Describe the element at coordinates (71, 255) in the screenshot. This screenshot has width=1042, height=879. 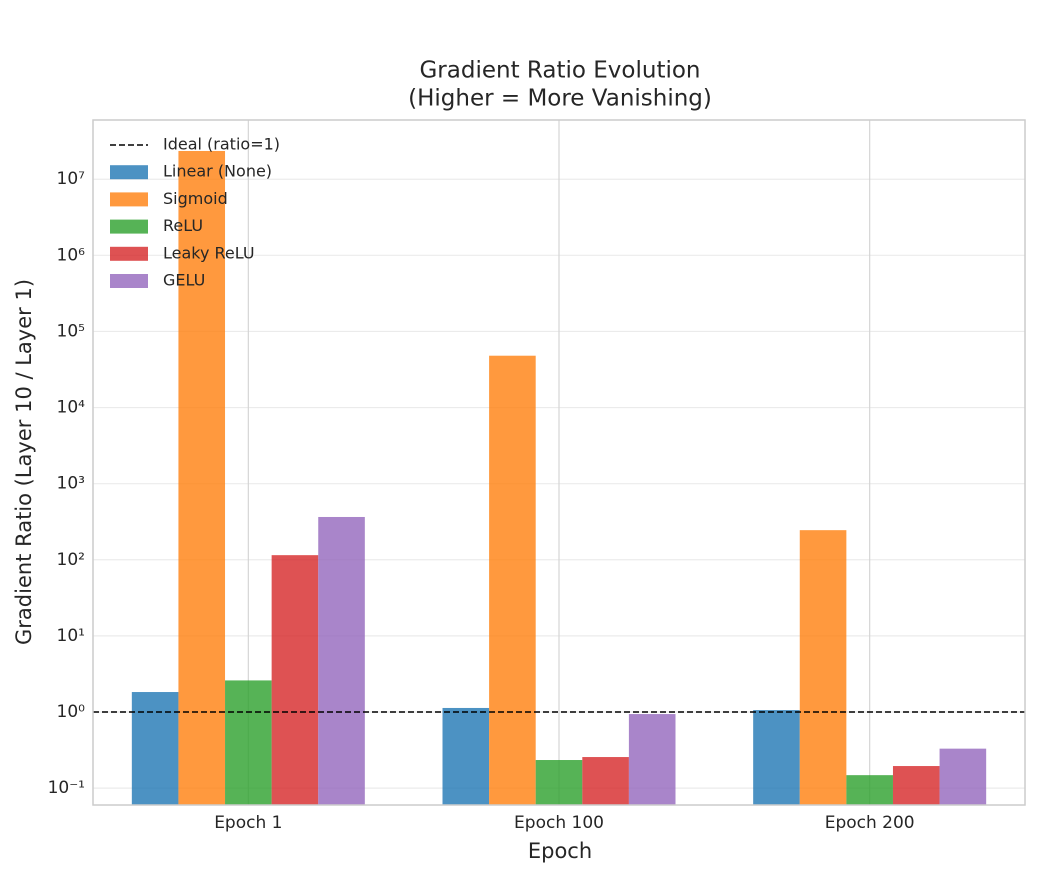
I see `y-tick-label: 10⁶` at that location.